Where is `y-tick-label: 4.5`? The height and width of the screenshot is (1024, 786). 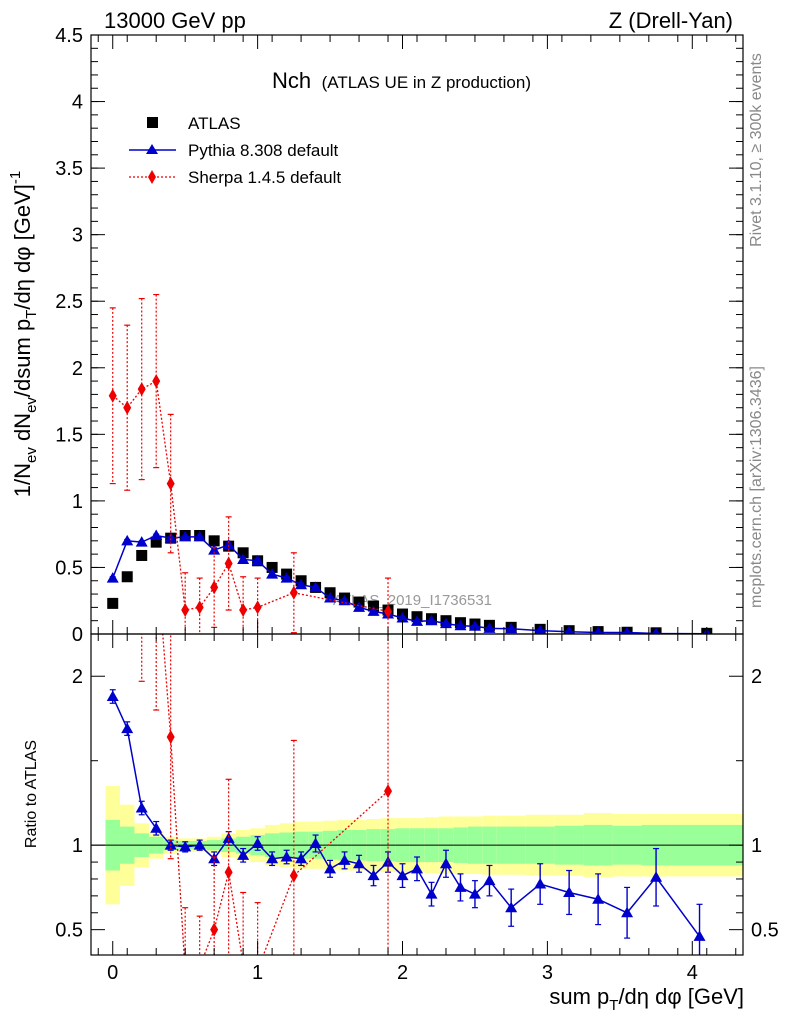
y-tick-label: 4.5 is located at coordinates (69, 36).